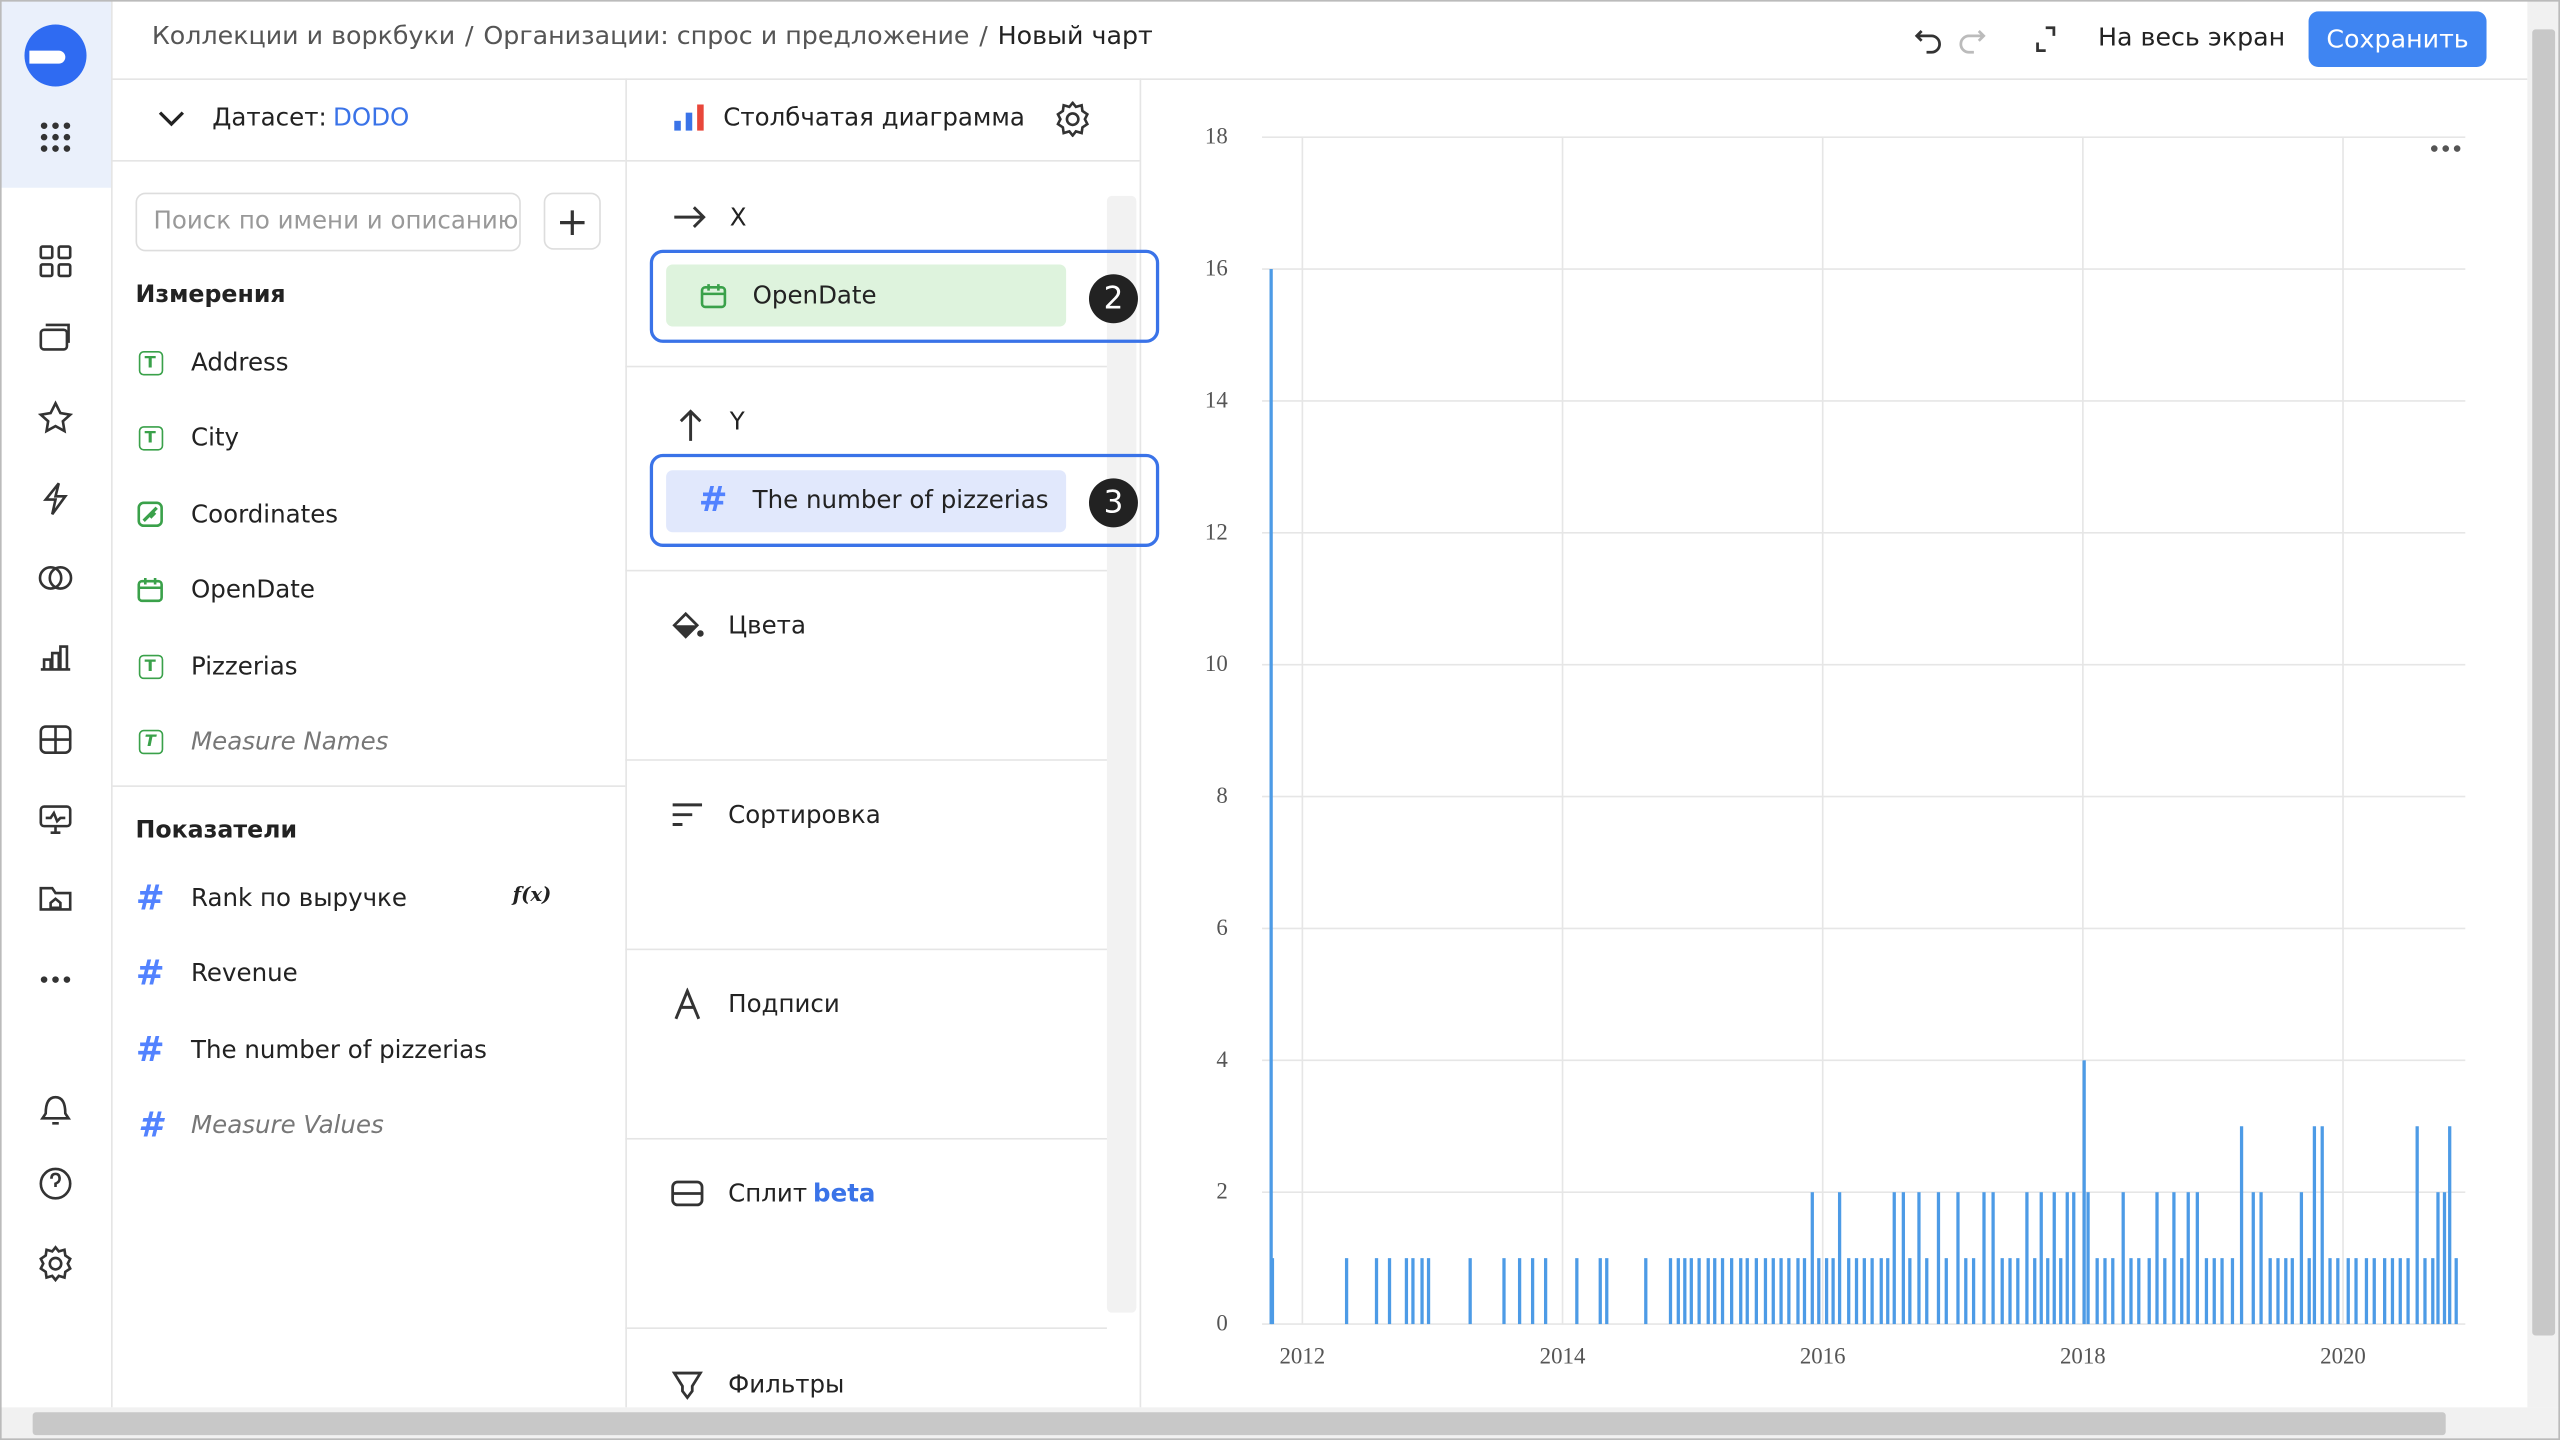 The height and width of the screenshot is (1440, 2560). What do you see at coordinates (339, 1050) in the screenshot?
I see `field-name: The number of pizzerias` at bounding box center [339, 1050].